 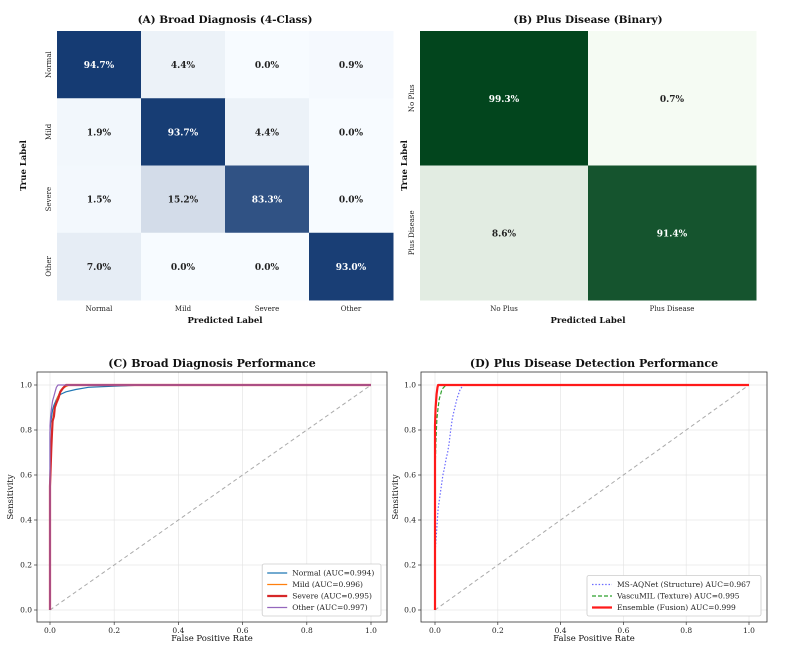 I want to click on heatmap-cell-label: 8.6%, so click(x=504, y=234).